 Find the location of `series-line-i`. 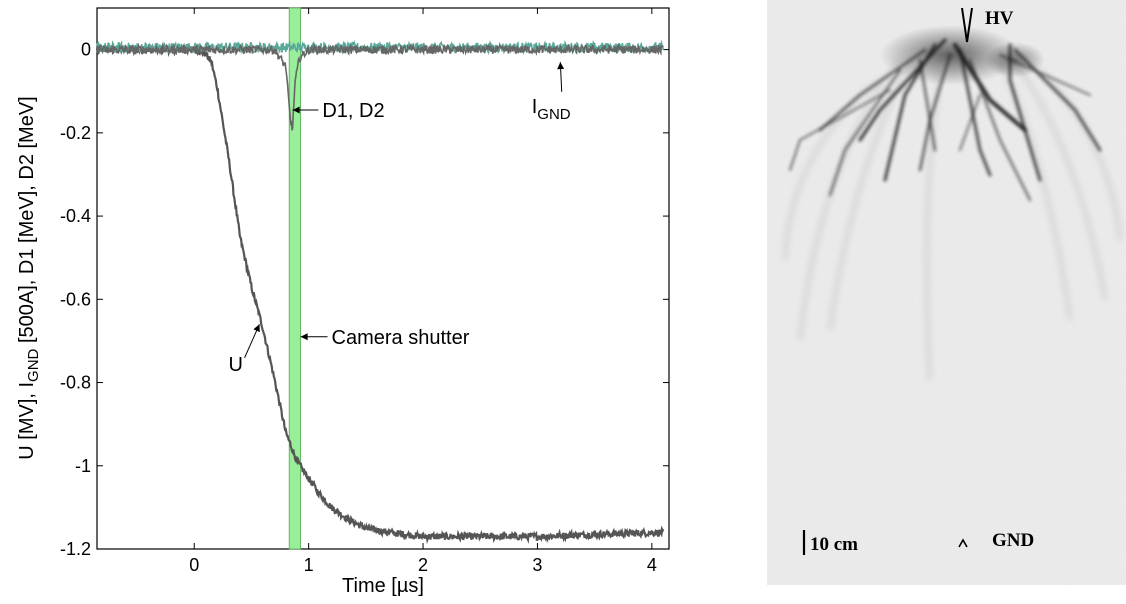

series-line-i is located at coordinates (380, 47).